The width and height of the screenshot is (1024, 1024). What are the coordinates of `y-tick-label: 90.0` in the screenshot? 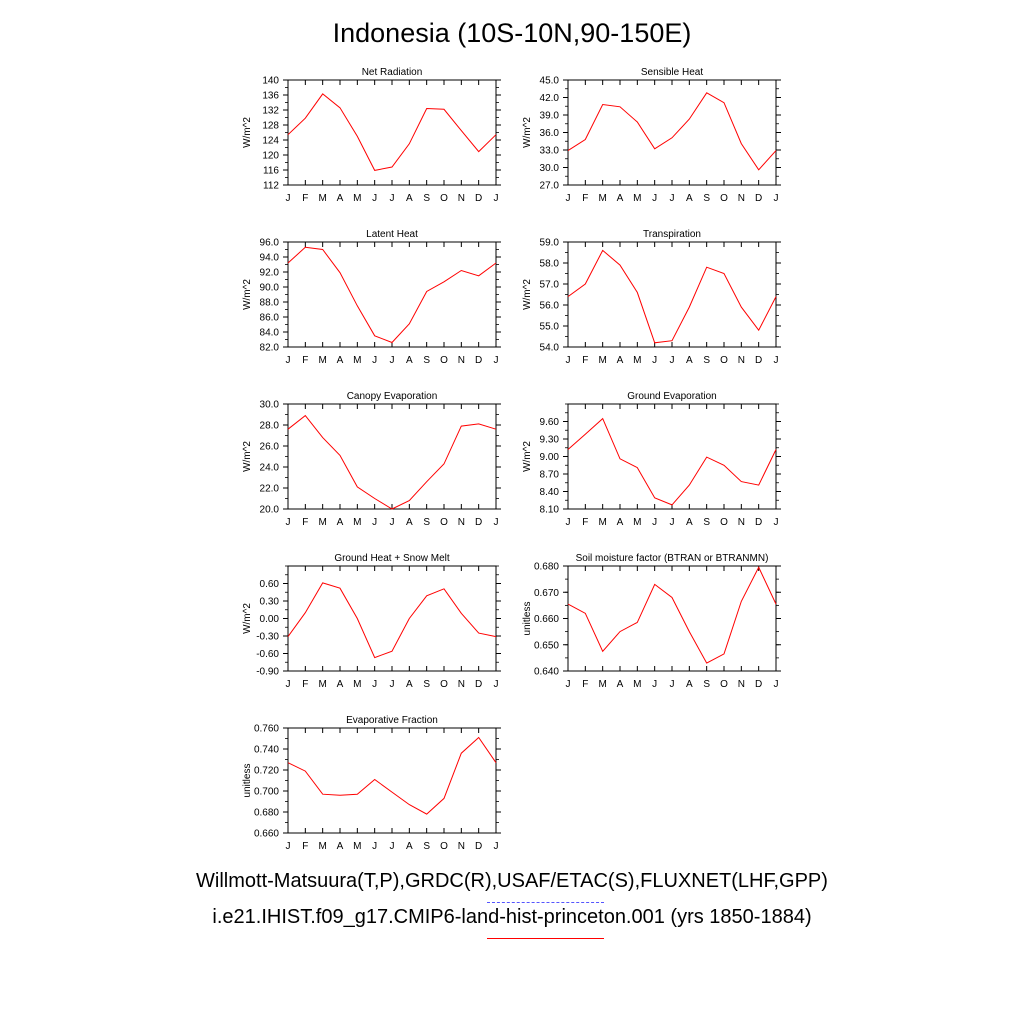 It's located at (270, 288).